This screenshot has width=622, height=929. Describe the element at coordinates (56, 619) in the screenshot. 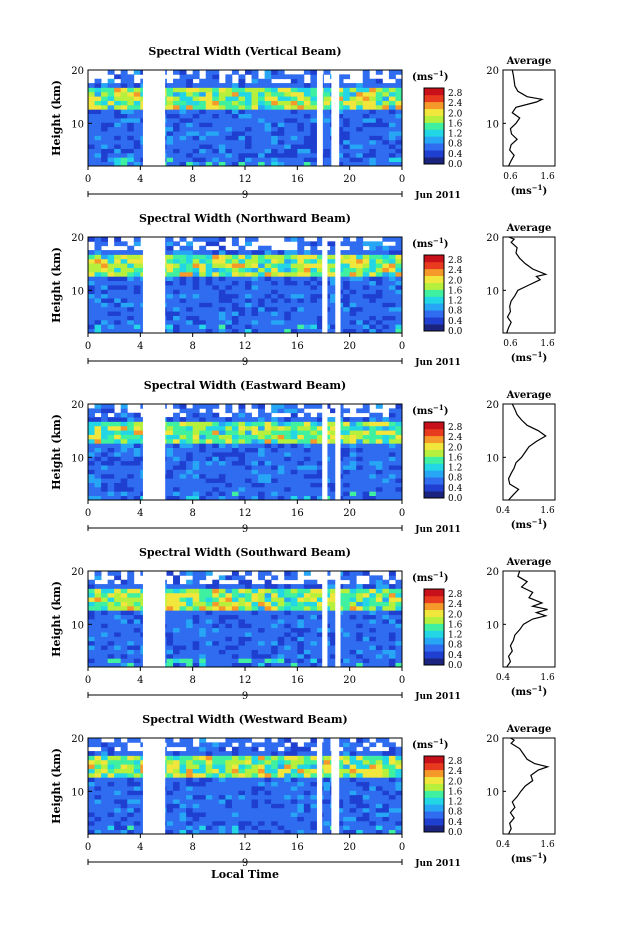

I see `y-axis-label: Height (km)` at that location.